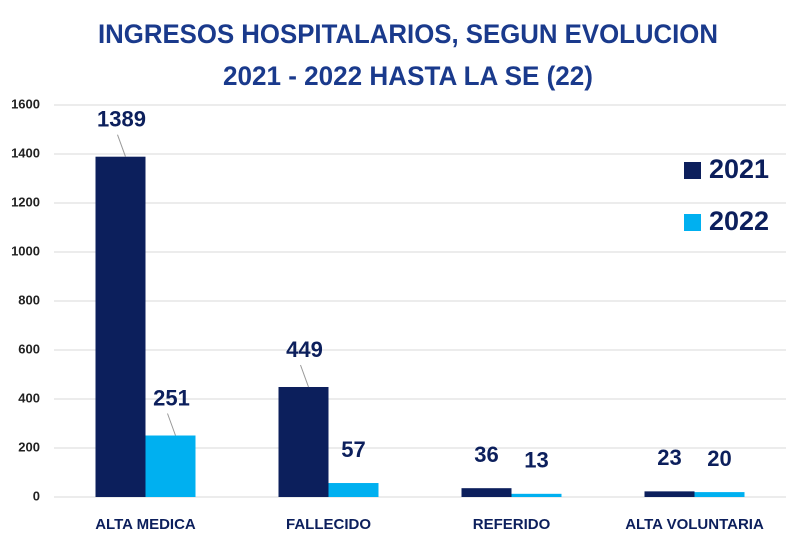  What do you see at coordinates (536, 460) in the screenshot?
I see `data-label: 13` at bounding box center [536, 460].